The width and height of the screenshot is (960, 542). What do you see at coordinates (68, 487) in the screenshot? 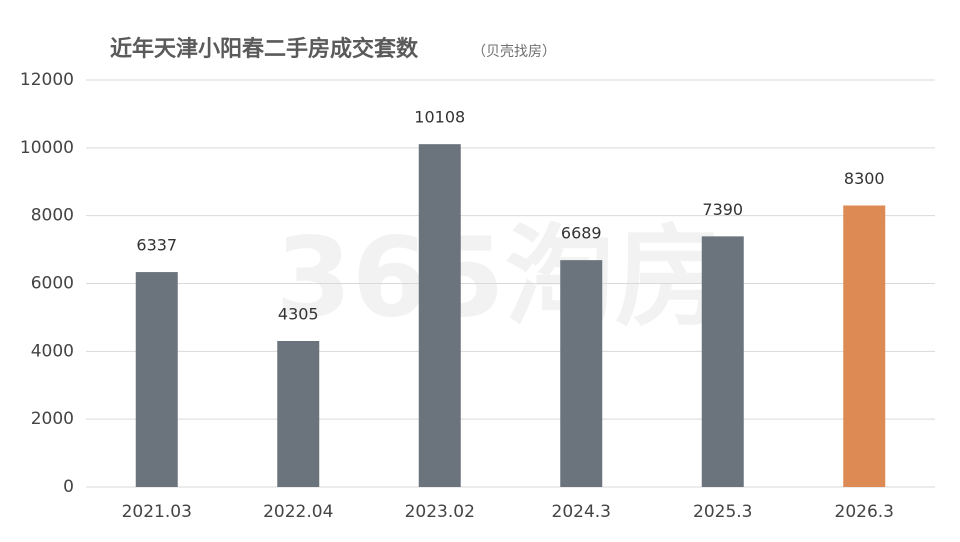
I see `y-tick-label: 0` at bounding box center [68, 487].